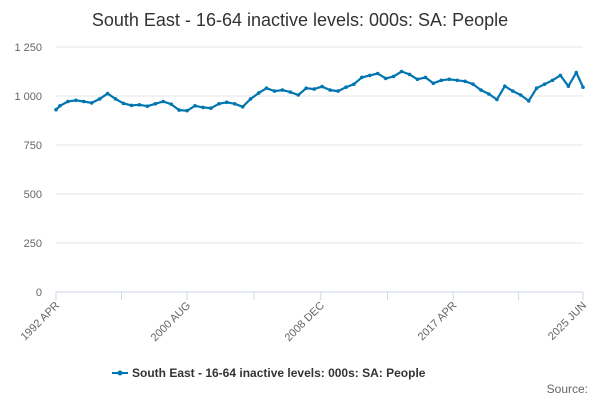 Image resolution: width=600 pixels, height=400 pixels. I want to click on x-tick-label: 2025 JUN, so click(567, 321).